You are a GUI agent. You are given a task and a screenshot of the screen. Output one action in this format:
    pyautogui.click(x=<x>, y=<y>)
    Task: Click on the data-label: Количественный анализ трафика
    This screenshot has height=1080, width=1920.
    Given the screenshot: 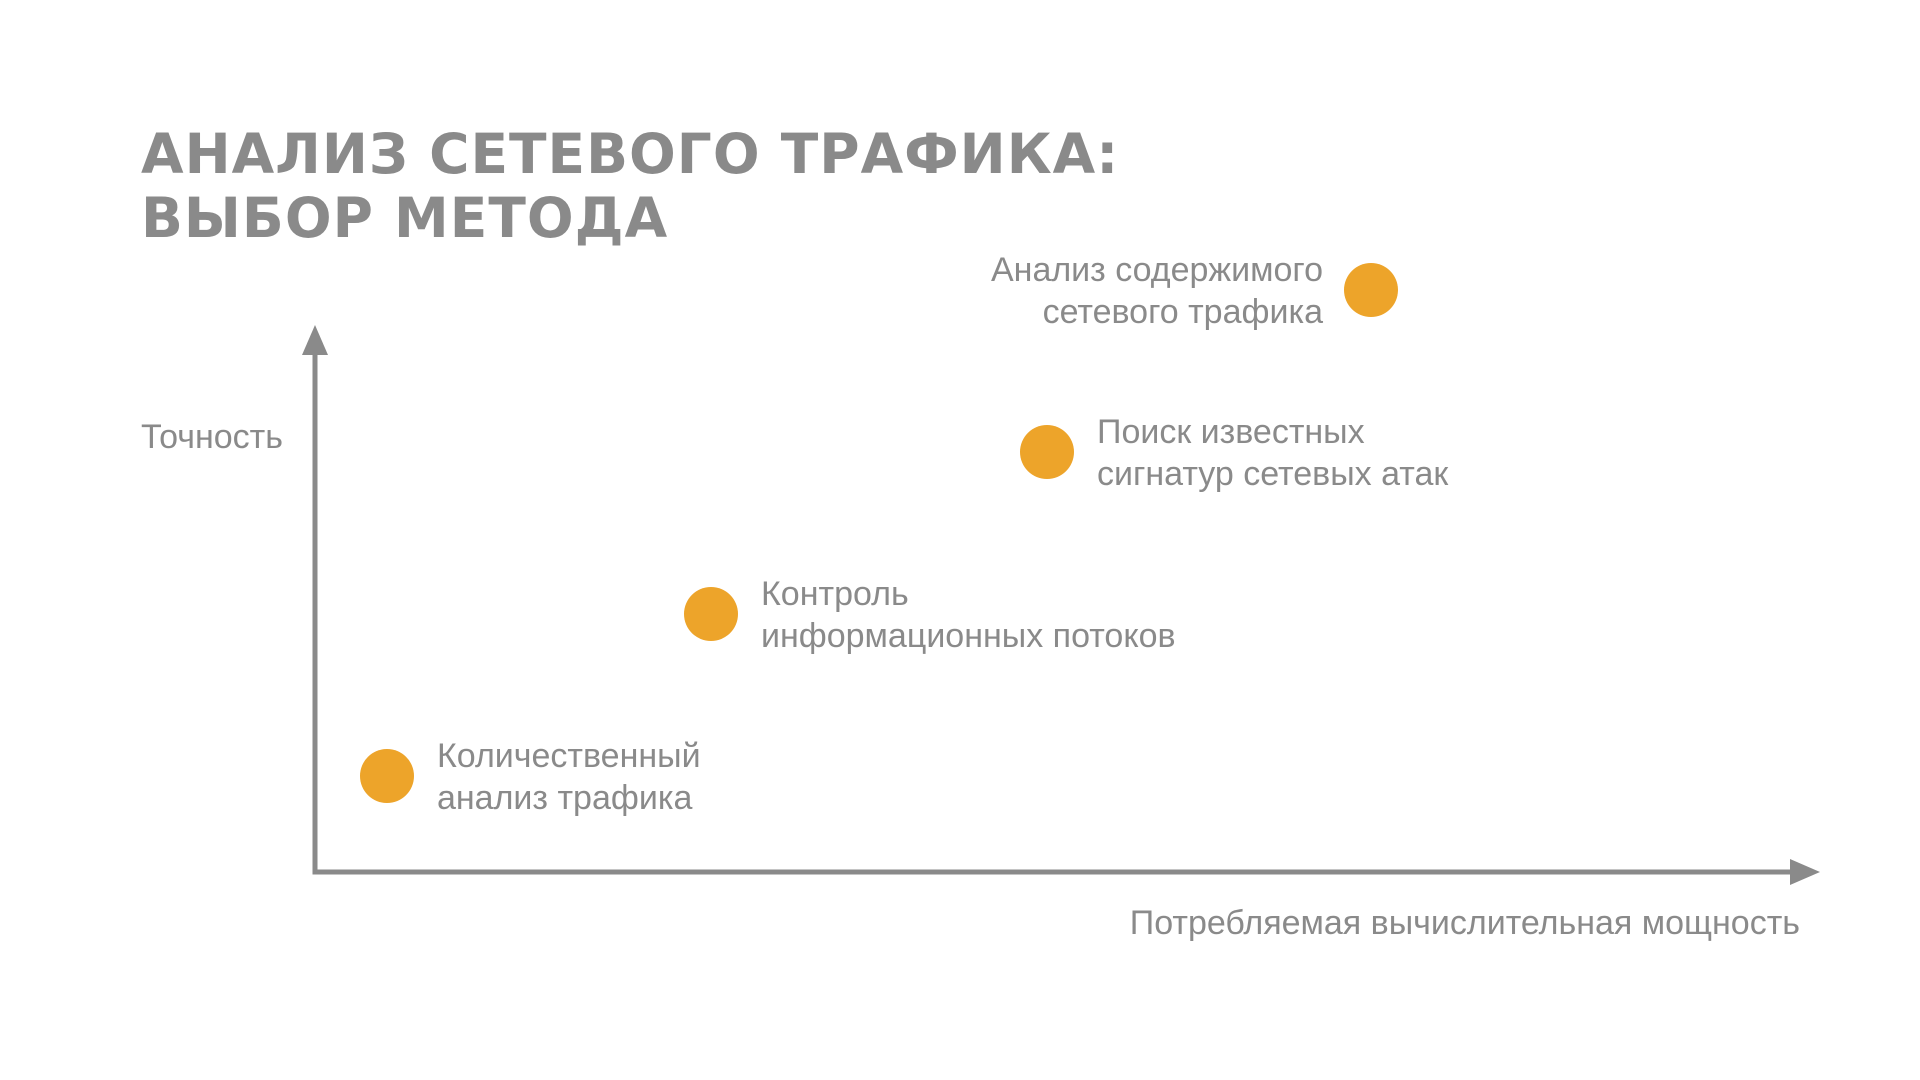 What is the action you would take?
    pyautogui.click(x=569, y=777)
    